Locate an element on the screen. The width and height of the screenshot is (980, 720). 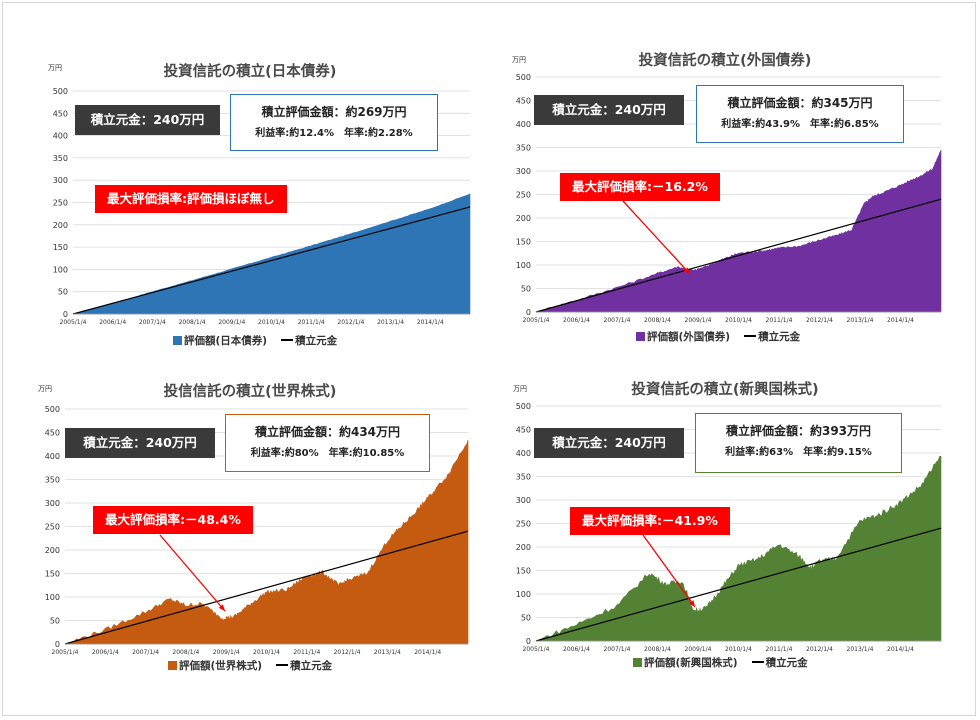
max-drawdown-box: 最大評価損率:－16.2% is located at coordinates (640, 187).